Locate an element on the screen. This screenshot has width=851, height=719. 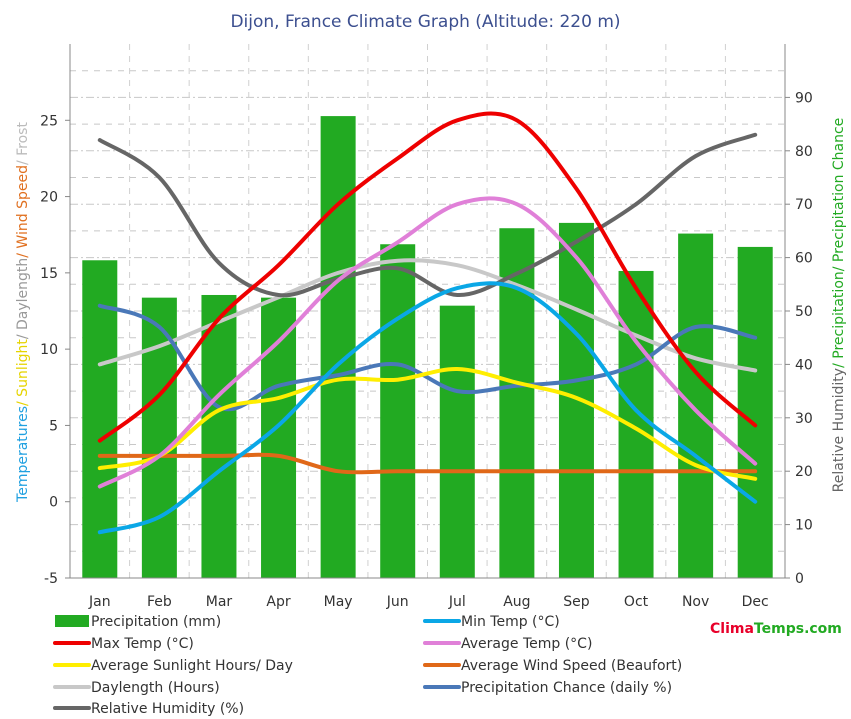
axis-title-part: Temperatures is located at coordinates (23, 454).